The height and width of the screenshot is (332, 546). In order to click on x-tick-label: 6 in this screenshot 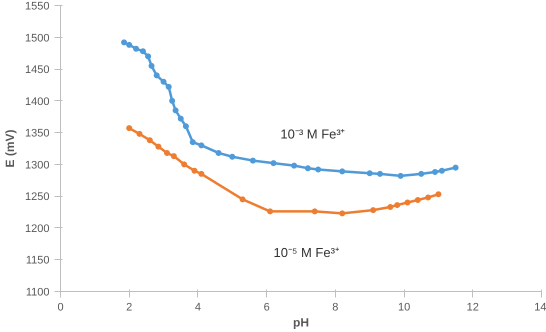, I will do `click(267, 308)`.